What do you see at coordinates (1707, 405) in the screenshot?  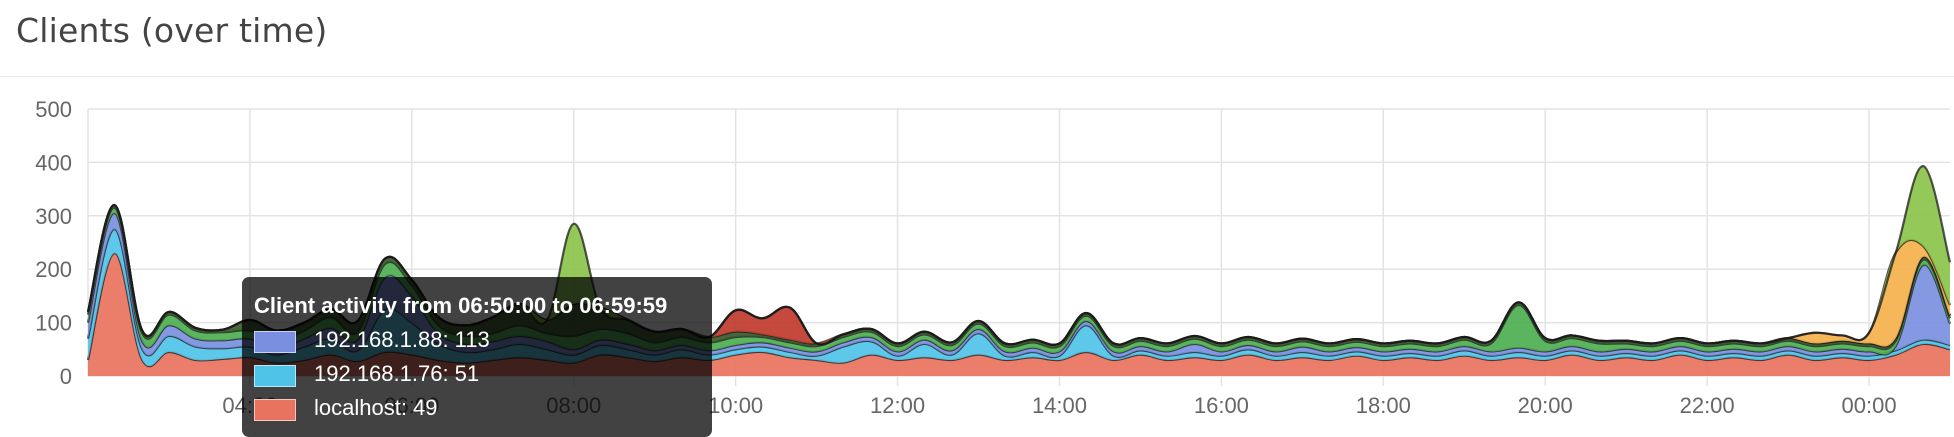 I see `x-tick-label: 22:00` at bounding box center [1707, 405].